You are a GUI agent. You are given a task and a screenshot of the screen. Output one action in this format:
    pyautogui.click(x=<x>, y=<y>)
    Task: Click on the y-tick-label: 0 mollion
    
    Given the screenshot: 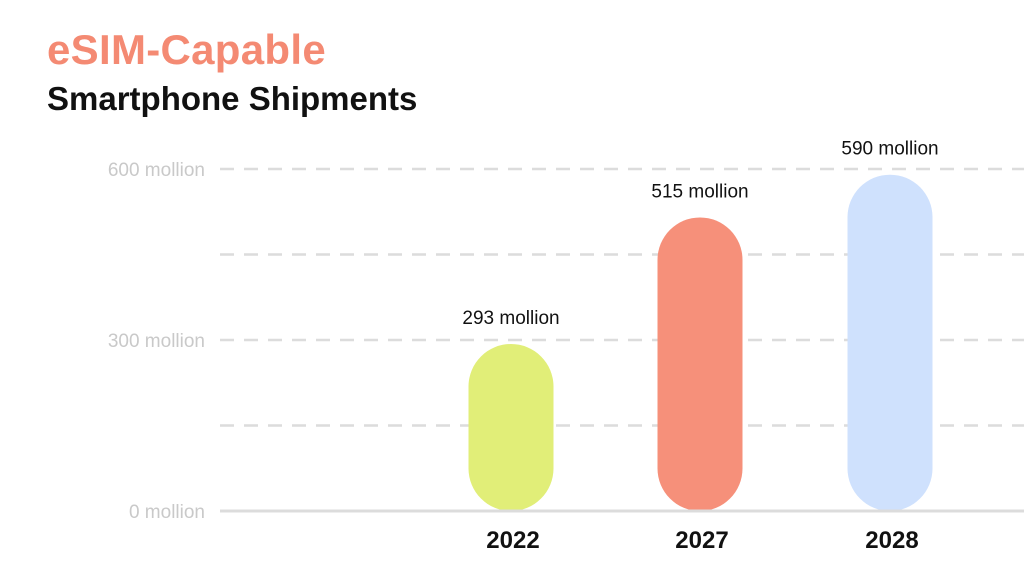 What is the action you would take?
    pyautogui.click(x=167, y=512)
    